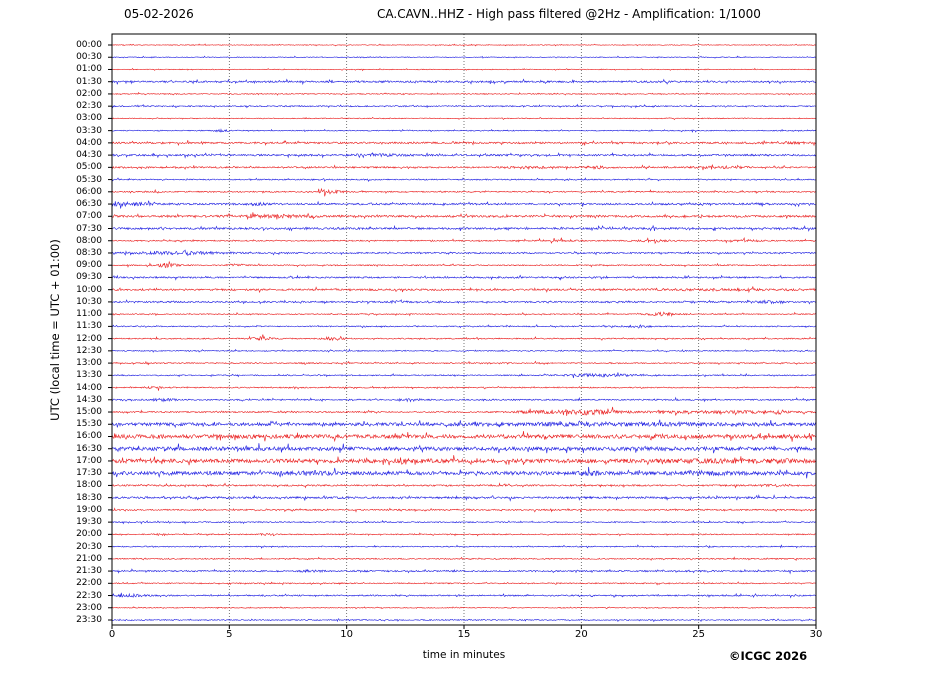 The height and width of the screenshot is (696, 927). Describe the element at coordinates (464, 338) in the screenshot. I see `seismogram-trace-12:00` at that location.